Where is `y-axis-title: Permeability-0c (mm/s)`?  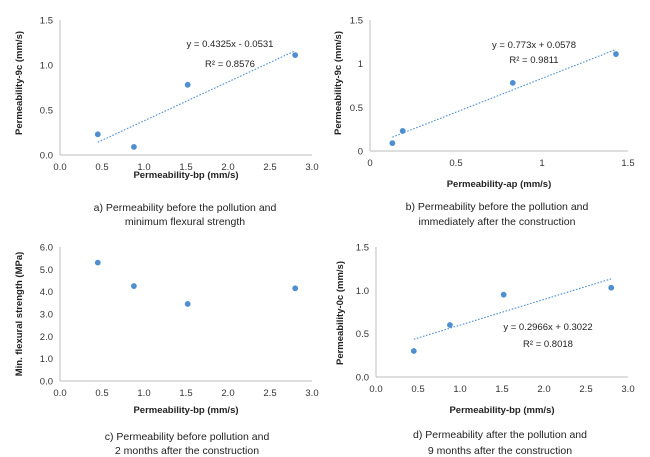 y-axis-title: Permeability-0c (mm/s) is located at coordinates (340, 313).